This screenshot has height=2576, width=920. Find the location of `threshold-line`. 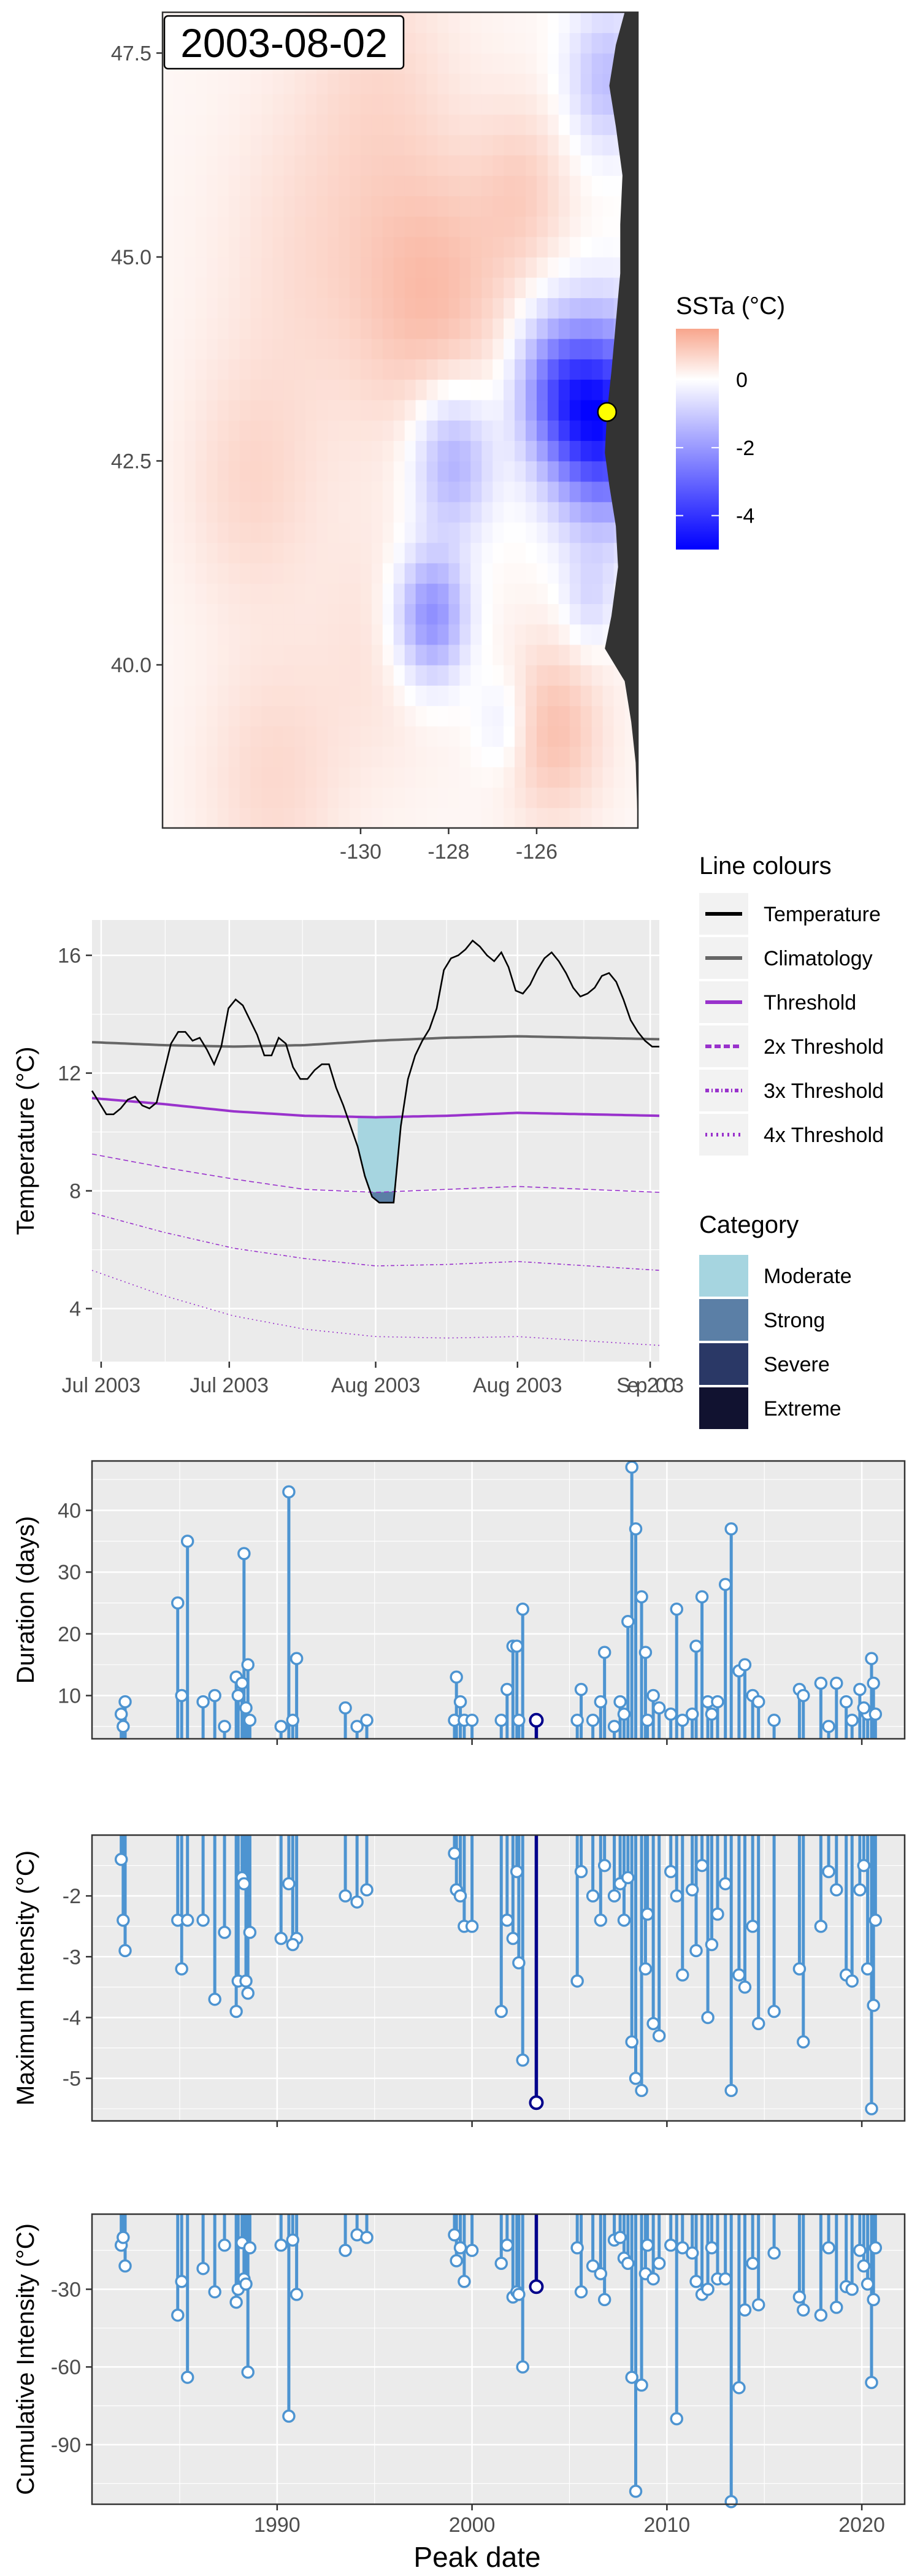

threshold-line is located at coordinates (375, 1108).